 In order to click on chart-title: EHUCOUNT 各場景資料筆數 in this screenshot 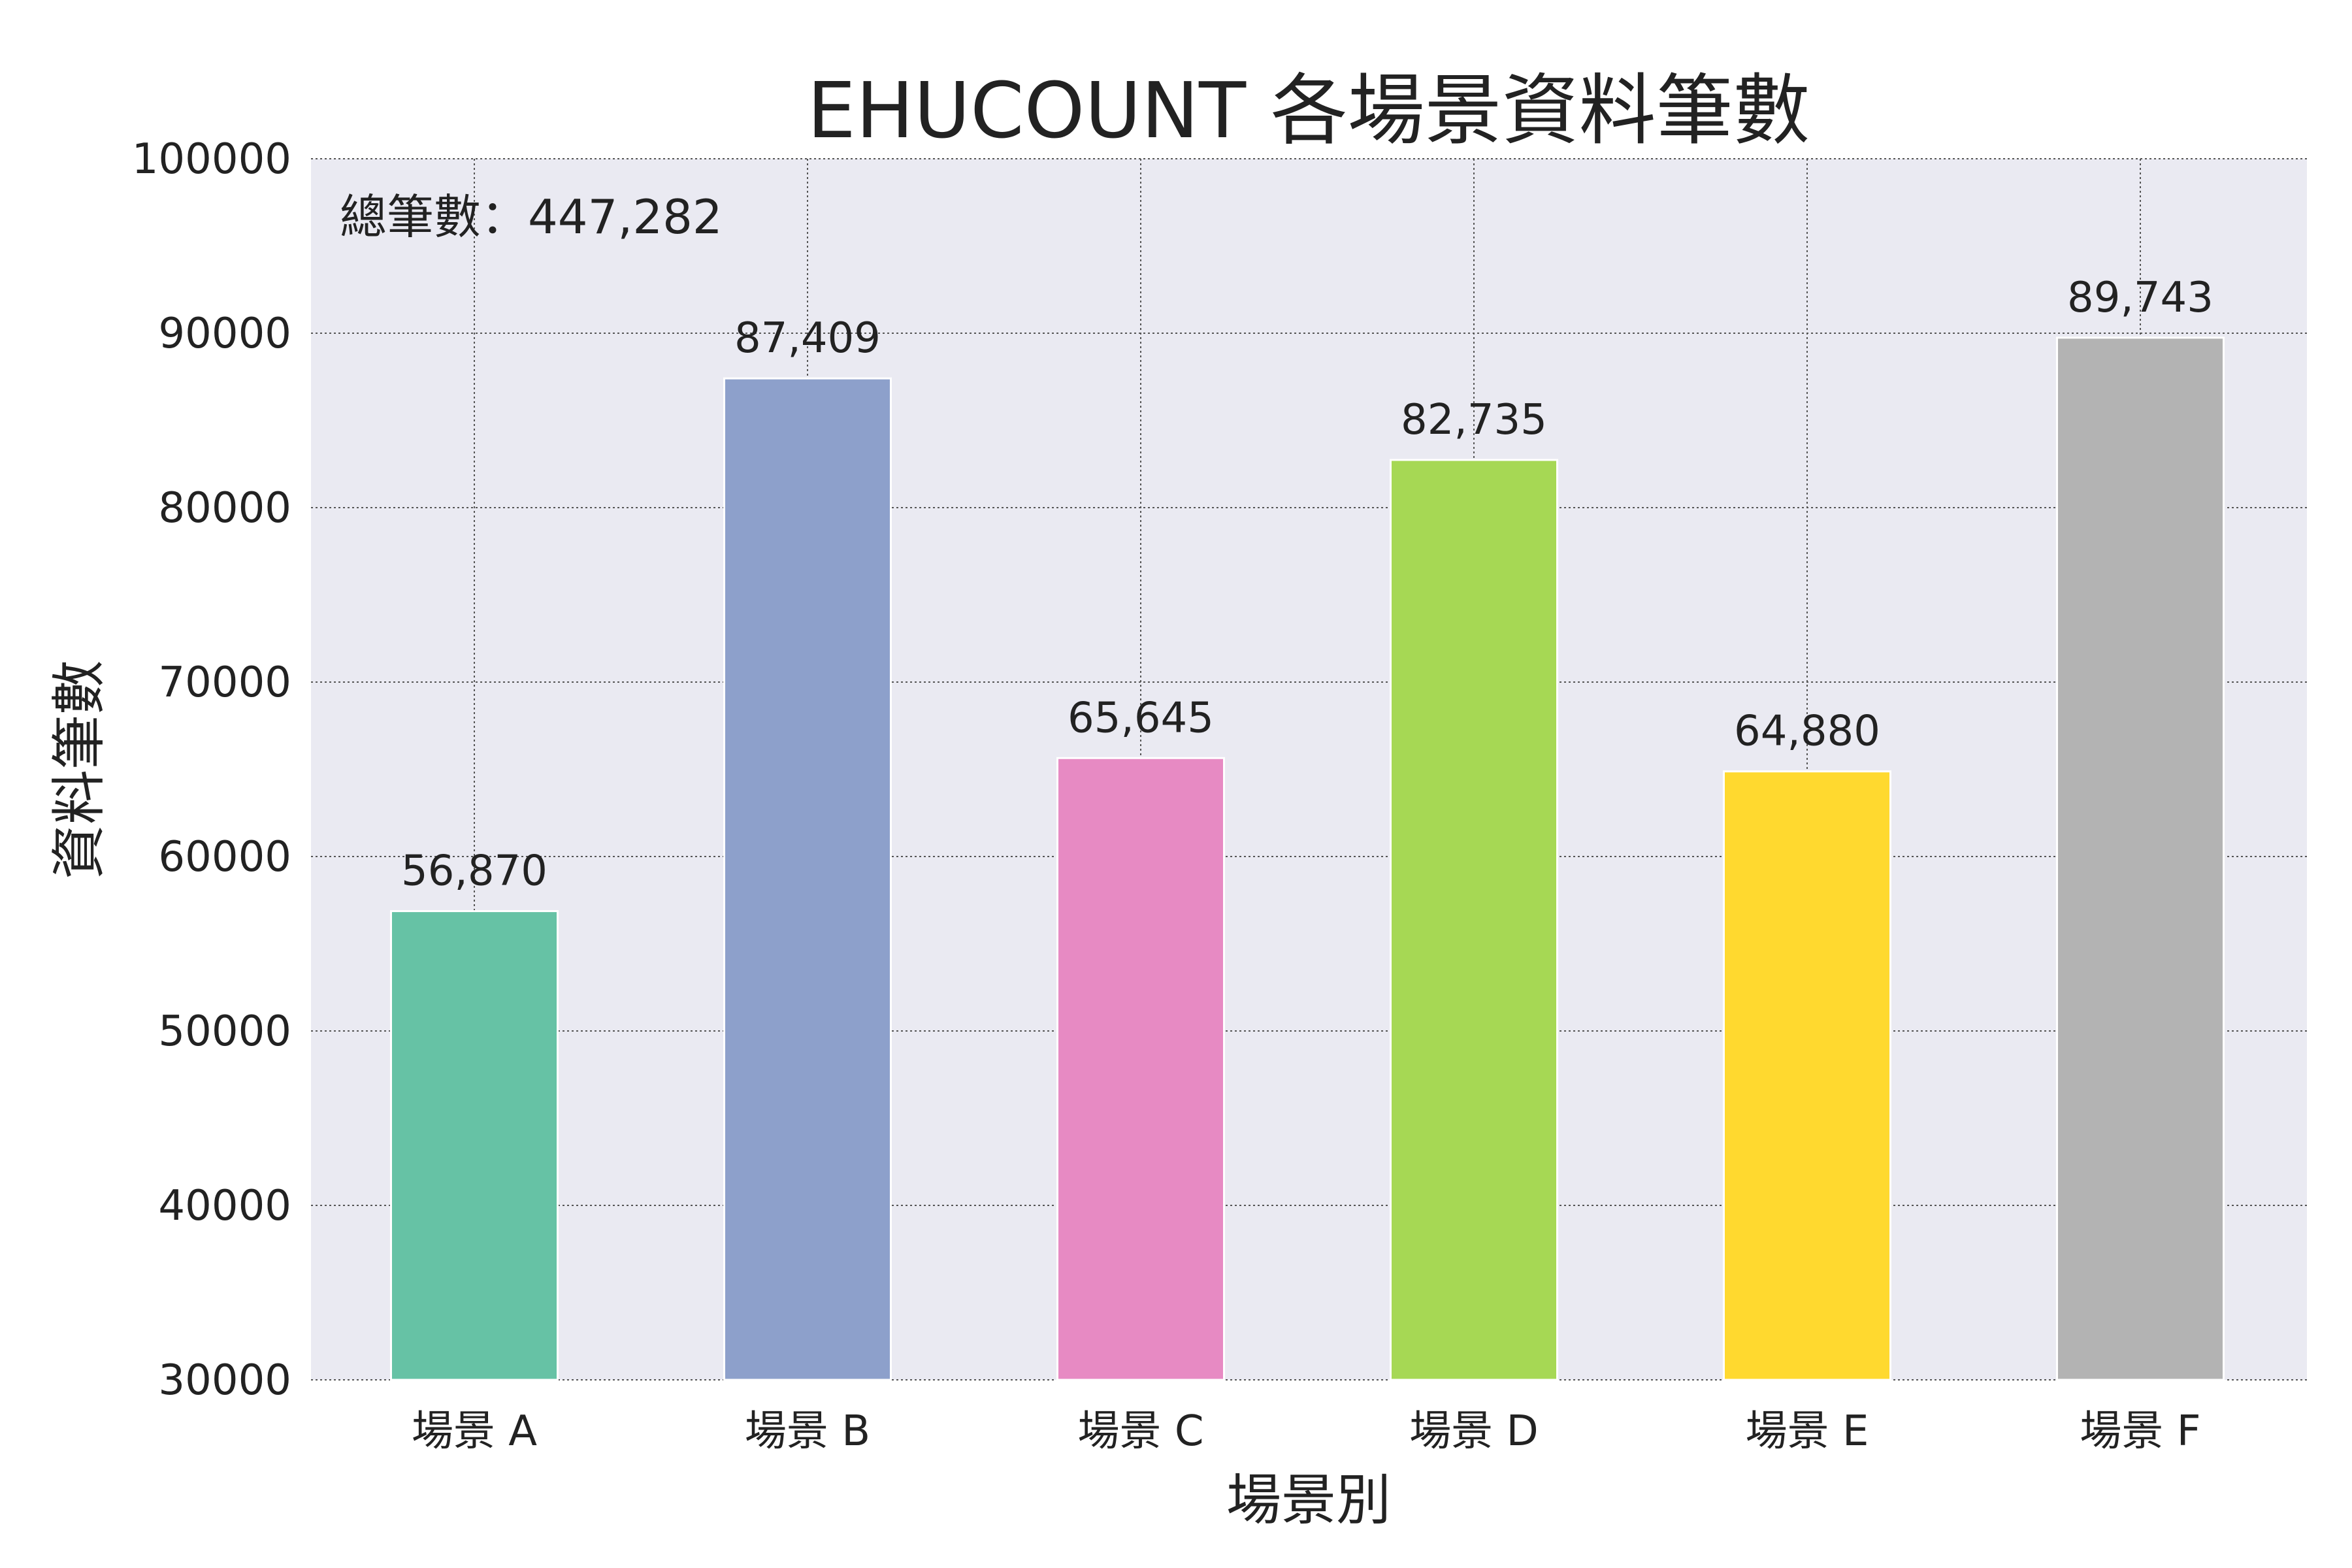, I will do `click(1308, 110)`.